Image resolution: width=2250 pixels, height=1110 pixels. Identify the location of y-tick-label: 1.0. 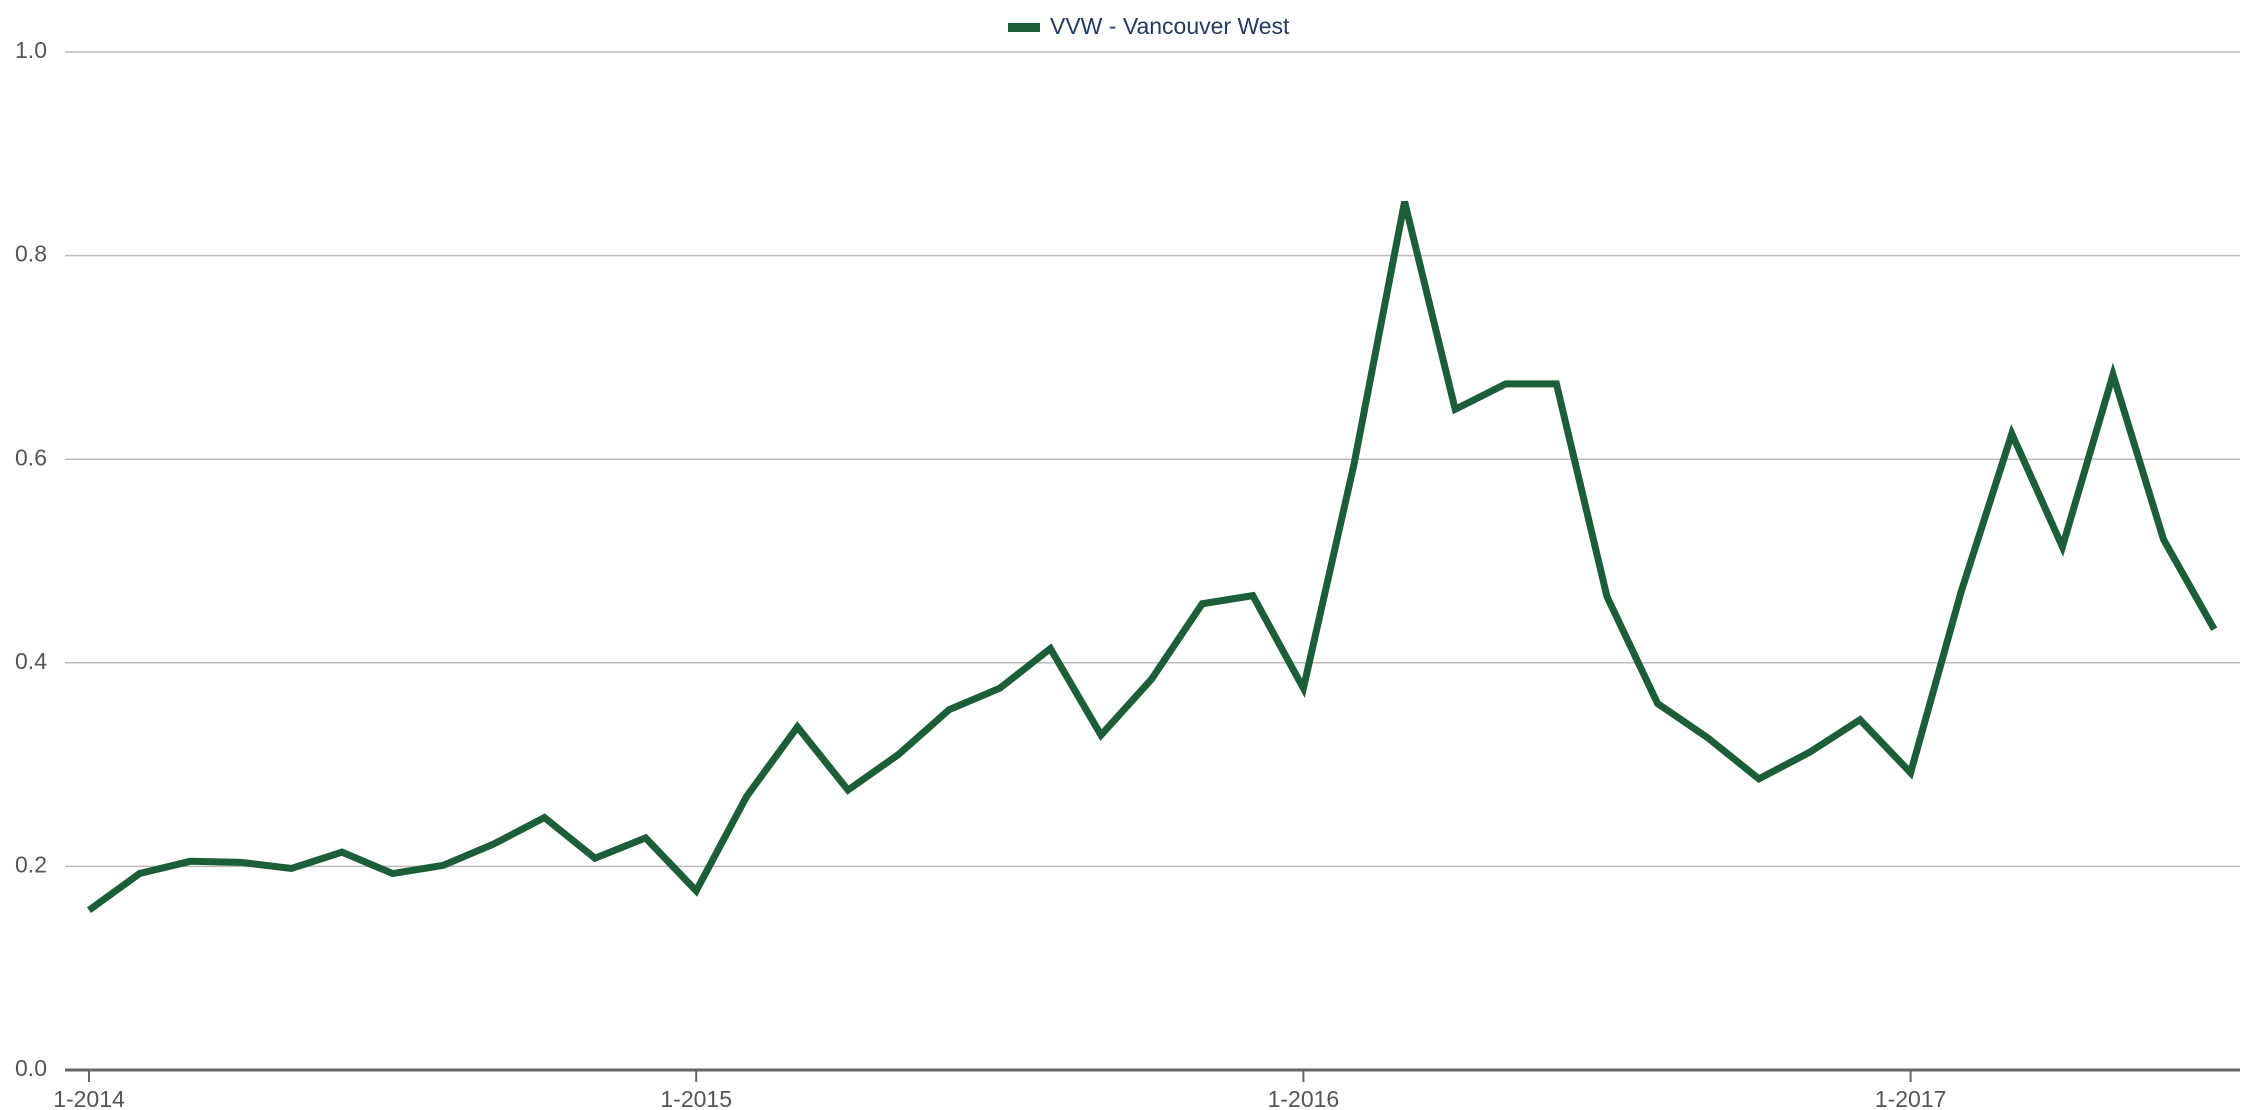
(31, 50).